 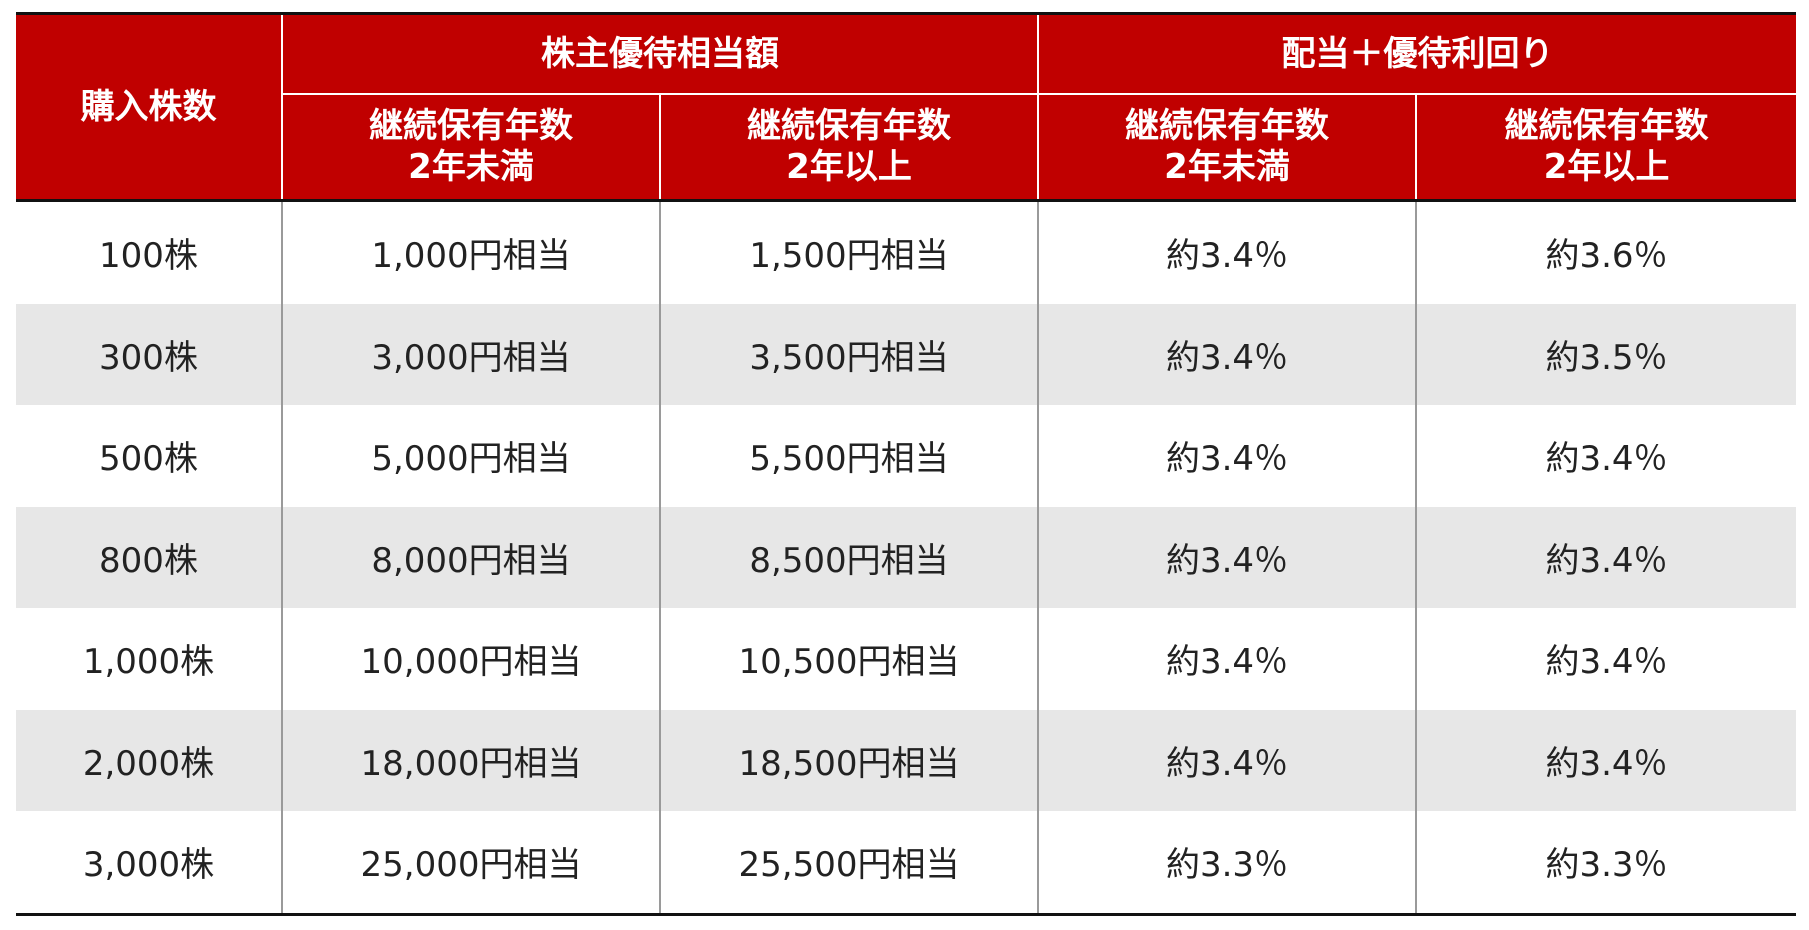 I want to click on yield-over2-cell: 約3.6％, so click(x=1605, y=252).